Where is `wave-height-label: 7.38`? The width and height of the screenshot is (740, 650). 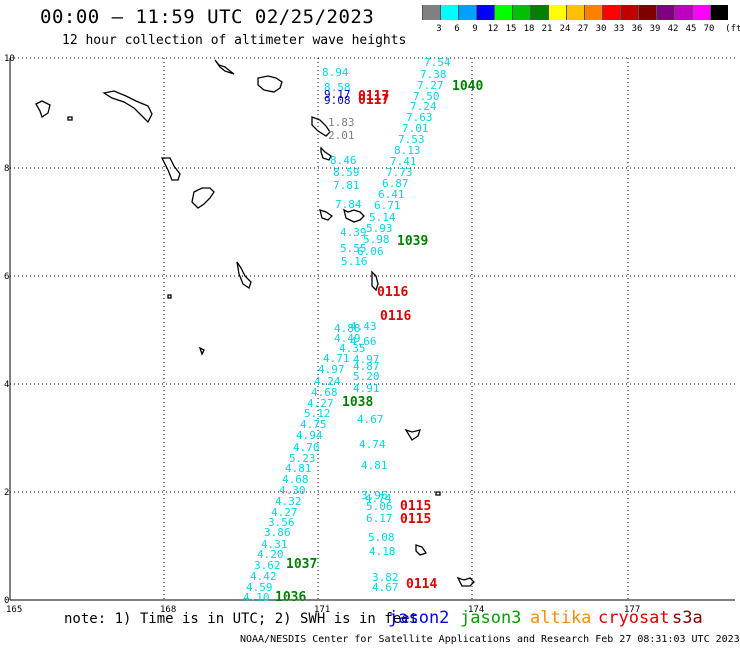
wave-height-label: 7.38 is located at coordinates (433, 74).